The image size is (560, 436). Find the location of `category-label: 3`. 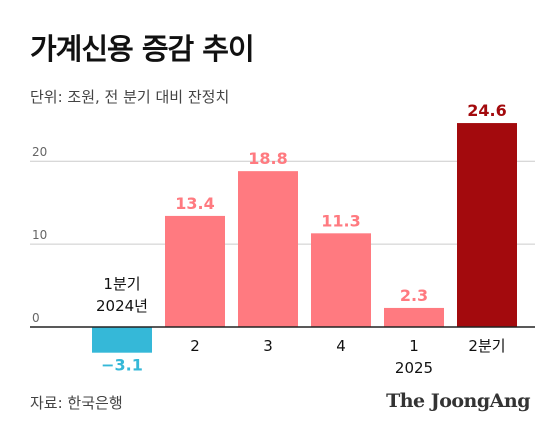

category-label: 3 is located at coordinates (268, 346).